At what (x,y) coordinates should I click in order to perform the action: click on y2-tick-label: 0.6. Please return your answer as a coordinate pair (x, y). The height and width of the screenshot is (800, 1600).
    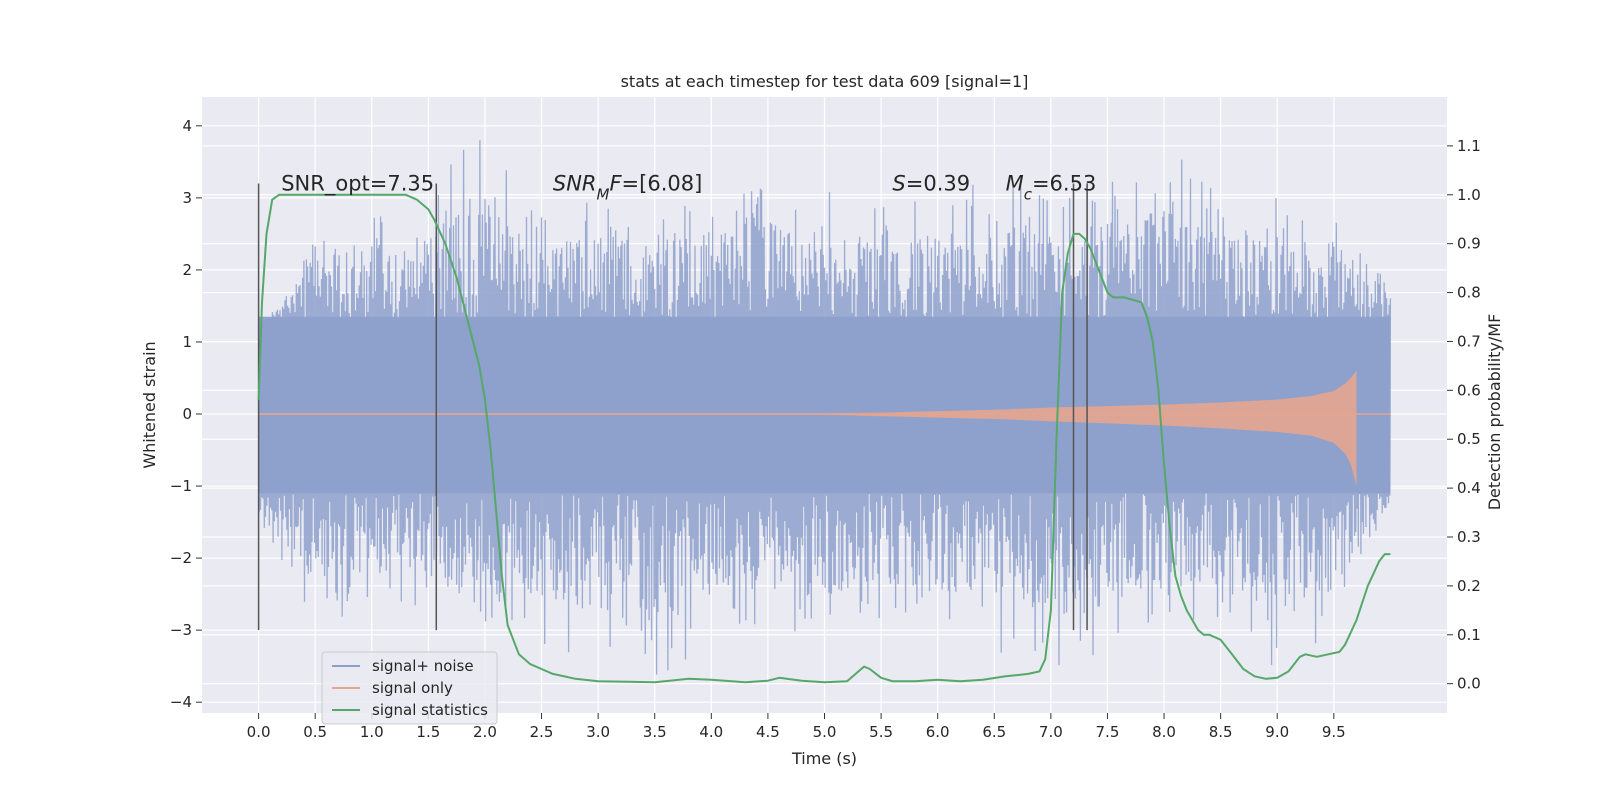
    Looking at the image, I should click on (1469, 390).